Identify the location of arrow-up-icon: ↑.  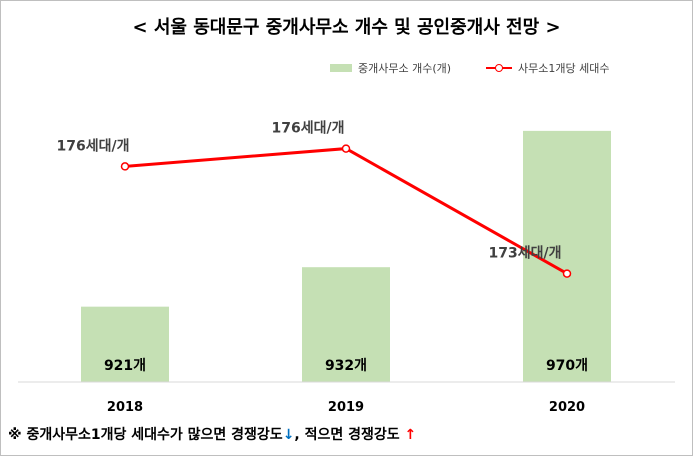
(410, 435).